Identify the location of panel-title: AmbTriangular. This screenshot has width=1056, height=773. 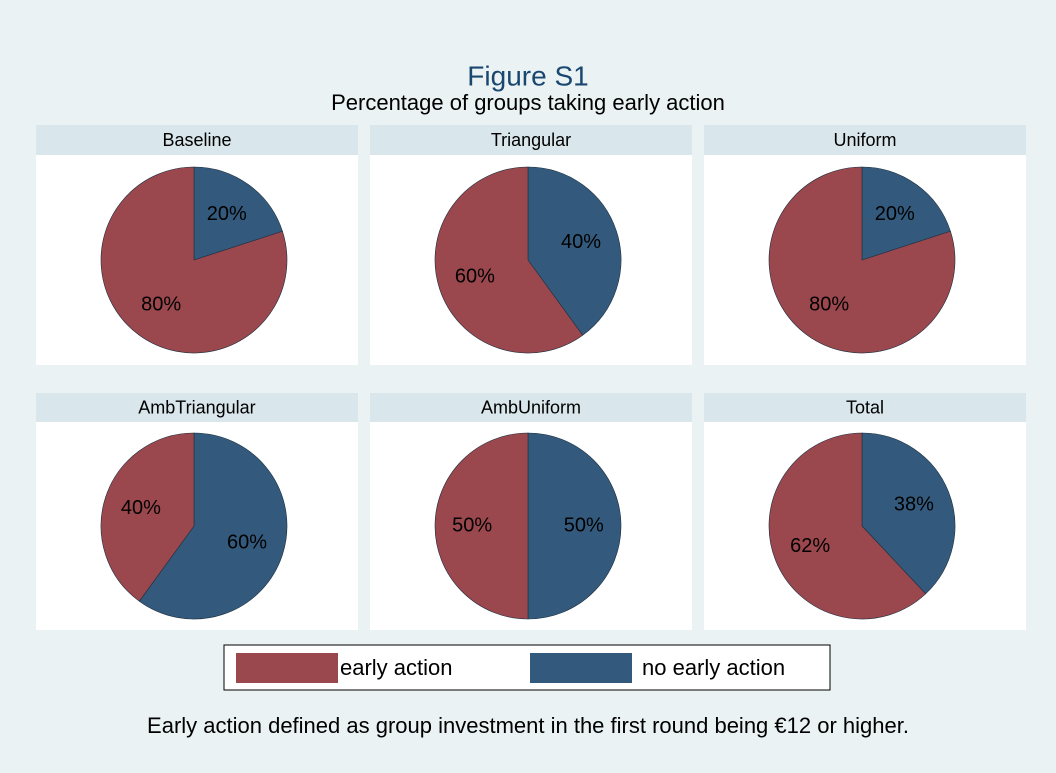
(196, 407).